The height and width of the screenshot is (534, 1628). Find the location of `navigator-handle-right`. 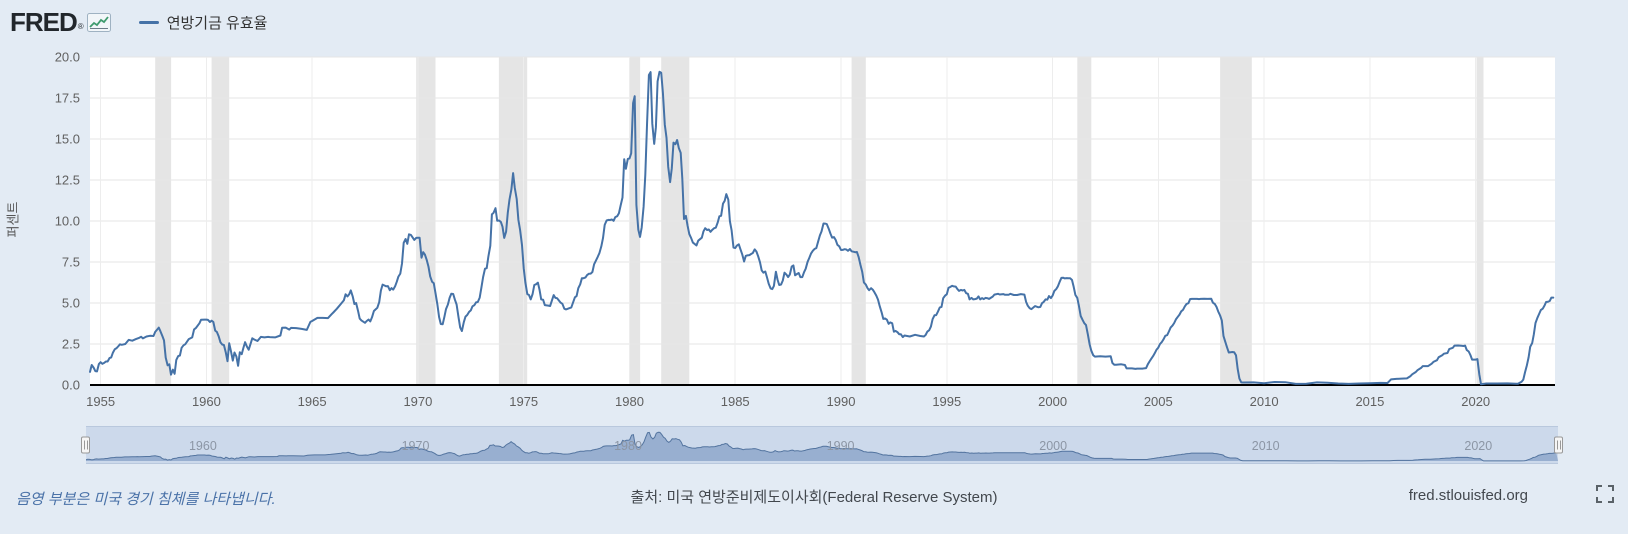

navigator-handle-right is located at coordinates (1558, 445).